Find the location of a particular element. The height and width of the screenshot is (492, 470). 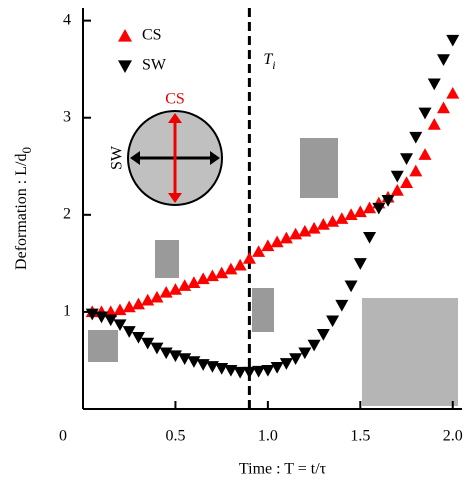

label-part: i is located at coordinates (273, 65).